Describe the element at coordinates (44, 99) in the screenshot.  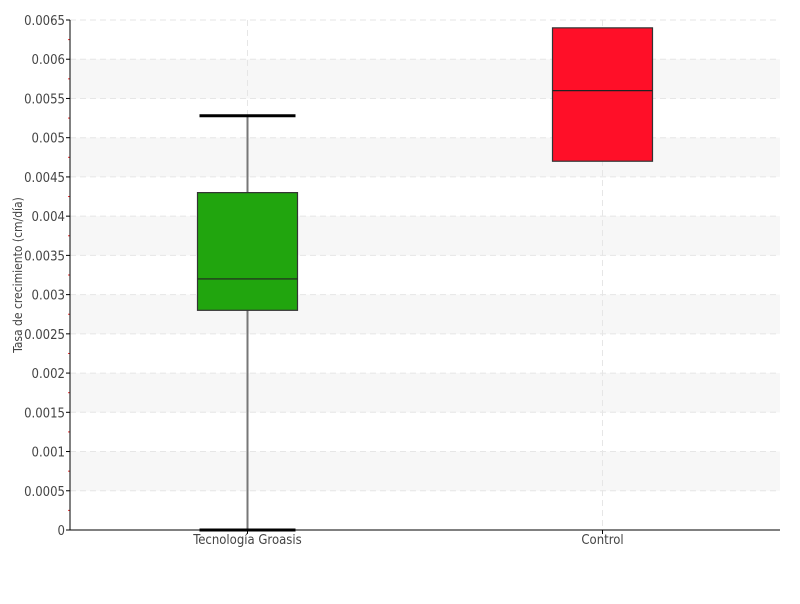
I see `y-tick-label: 0.0055` at that location.